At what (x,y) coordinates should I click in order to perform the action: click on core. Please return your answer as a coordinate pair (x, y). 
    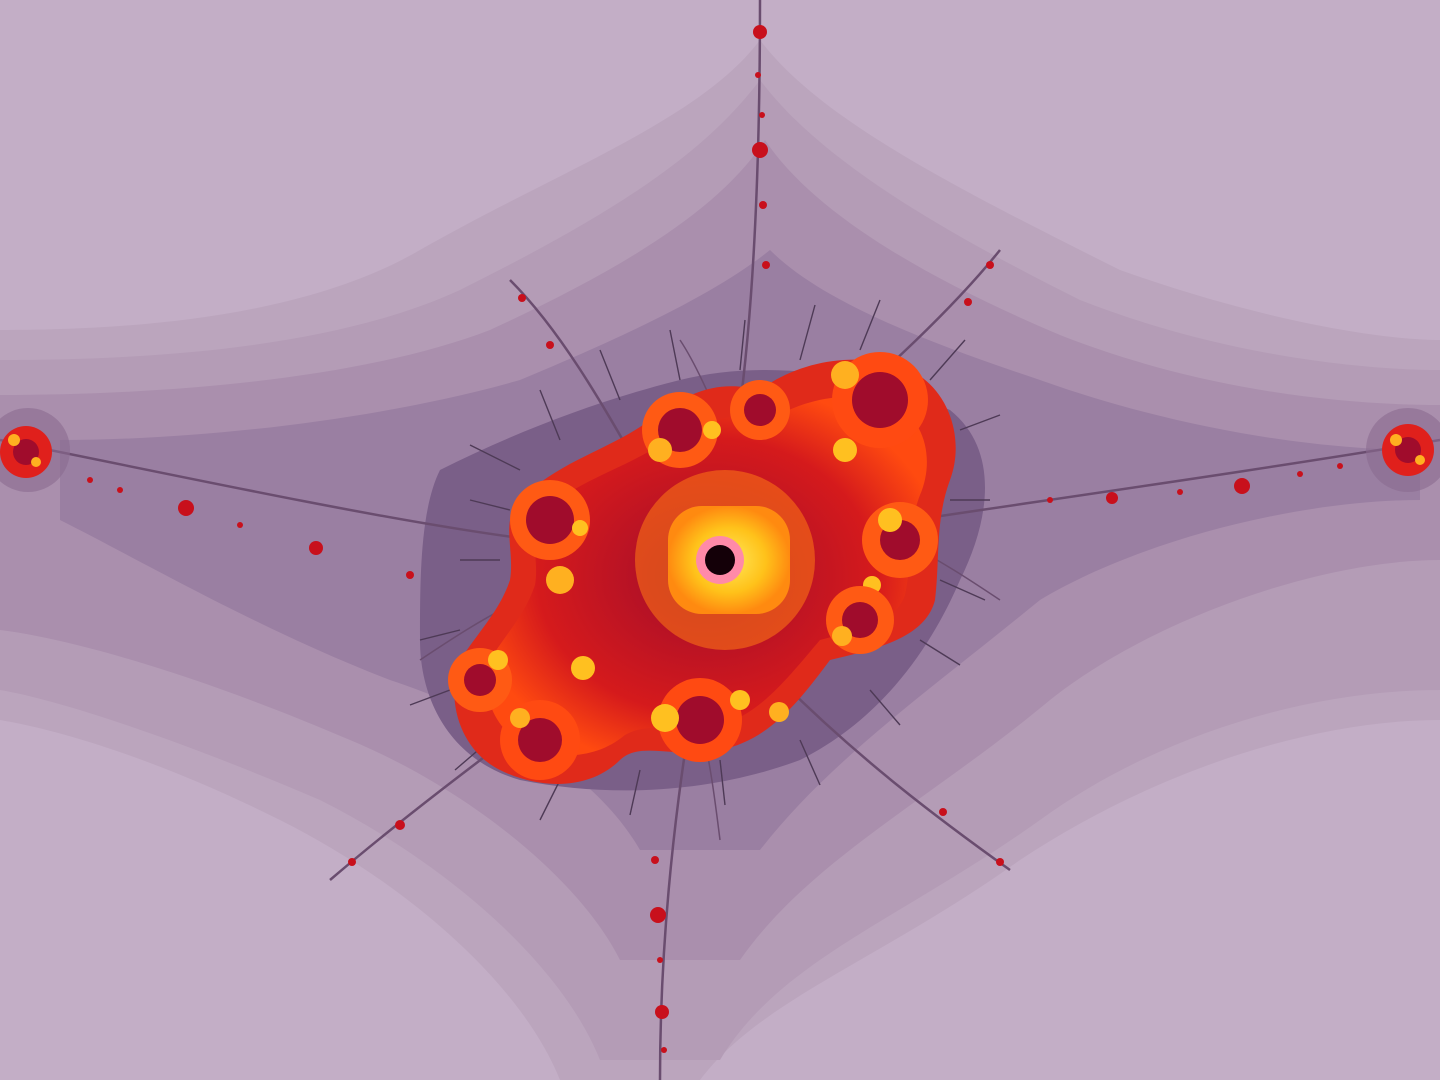
    Looking at the image, I should click on (725, 560).